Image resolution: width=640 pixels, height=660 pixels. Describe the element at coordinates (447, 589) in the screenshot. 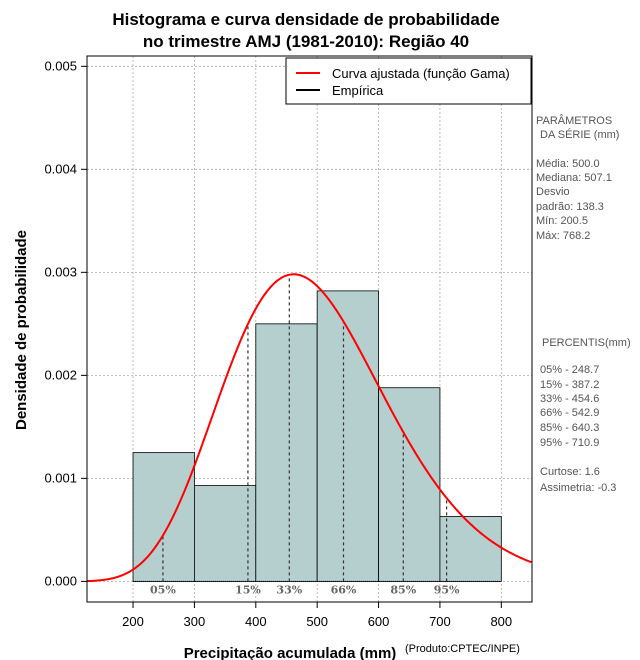

I see `percentile-label-5: 95%` at that location.